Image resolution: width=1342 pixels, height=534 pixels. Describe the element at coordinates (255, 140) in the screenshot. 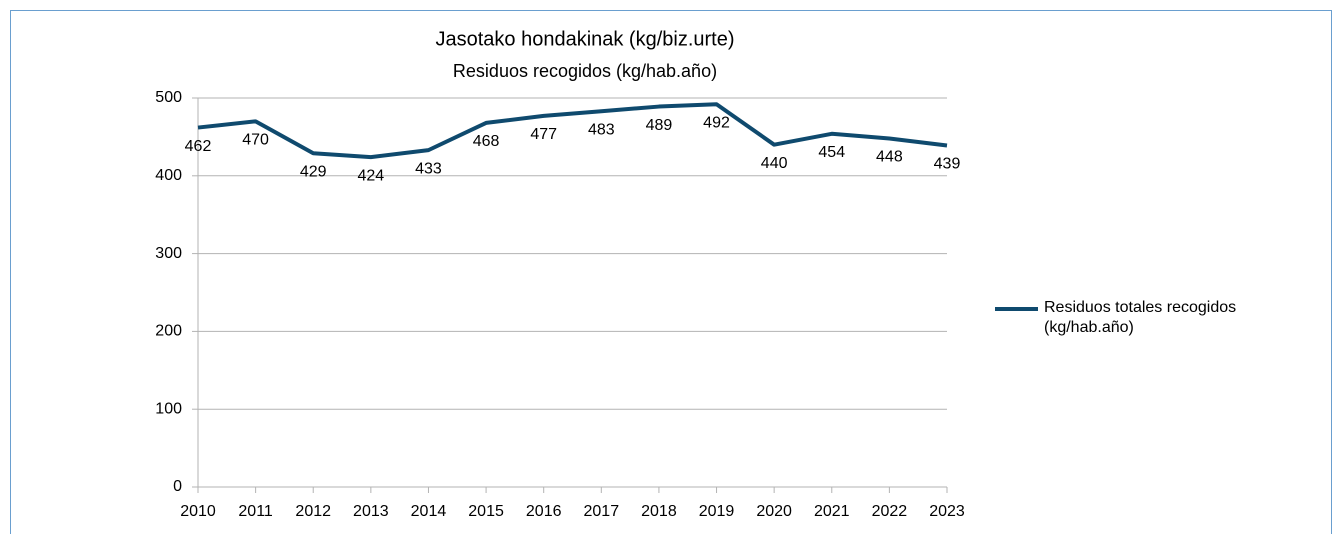

I see `data-label: 470` at that location.